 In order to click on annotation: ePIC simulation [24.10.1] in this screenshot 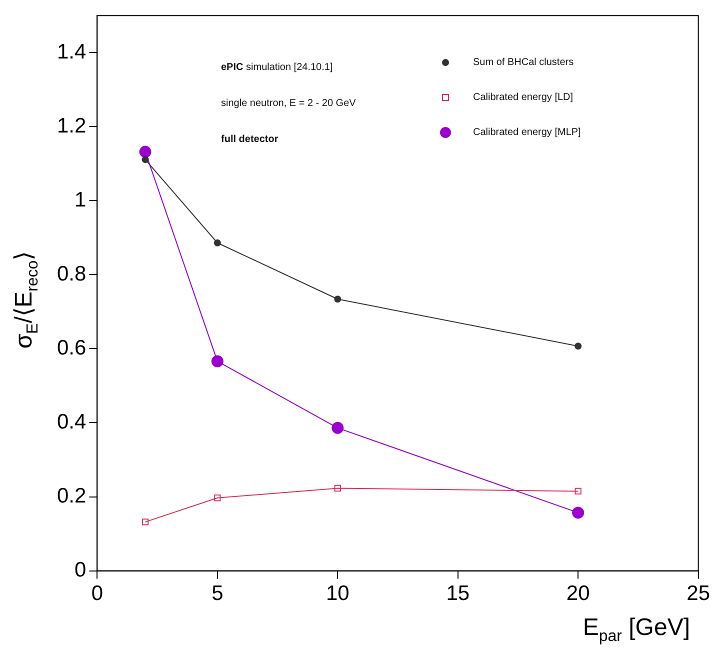, I will do `click(277, 67)`.